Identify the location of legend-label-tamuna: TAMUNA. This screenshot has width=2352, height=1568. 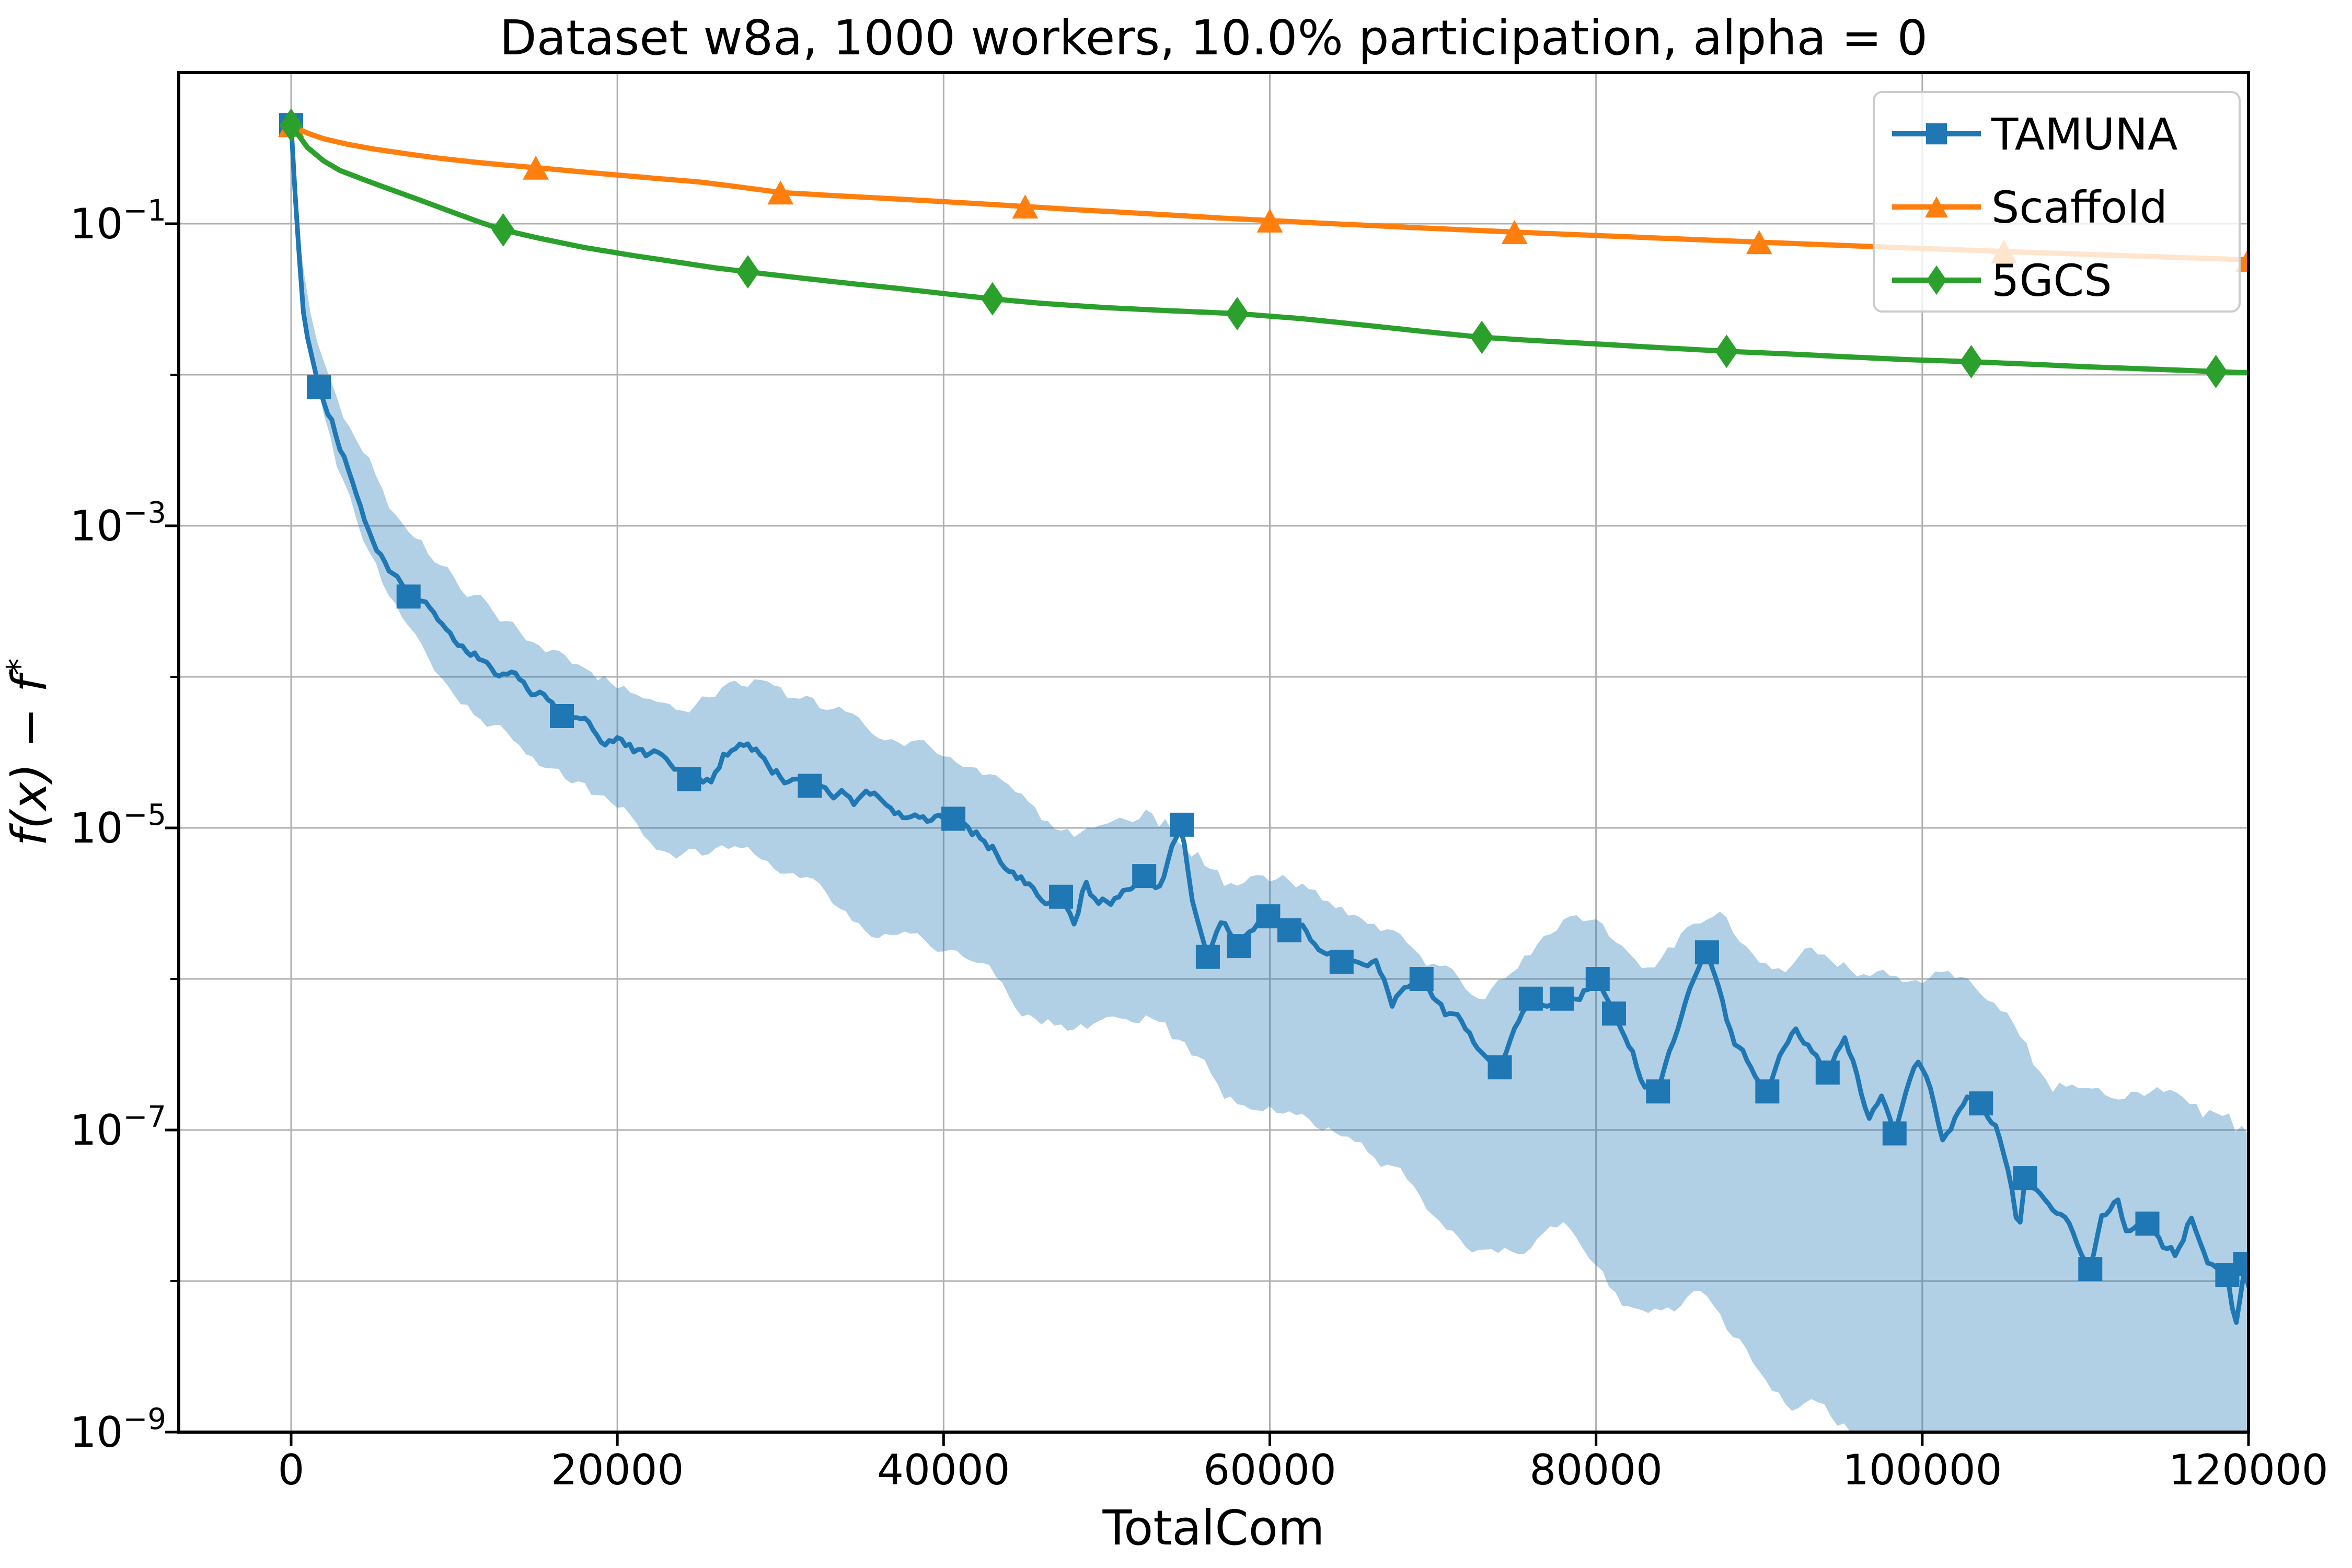
(2084, 134).